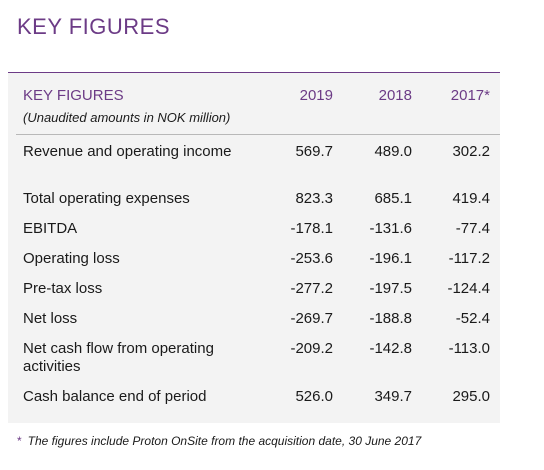  Describe the element at coordinates (311, 258) in the screenshot. I see `cell-operating-loss-2019: -253.6` at that location.